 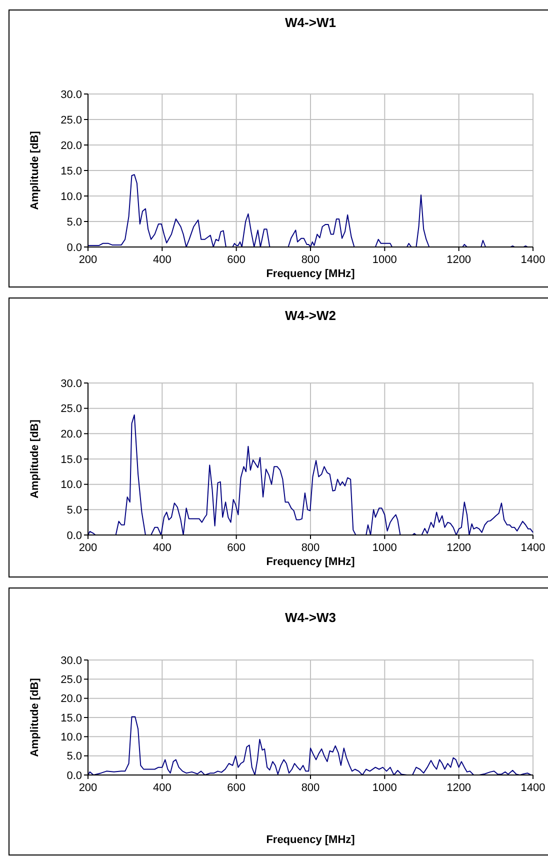 I want to click on chart-title: W4->W3, so click(x=310, y=617).